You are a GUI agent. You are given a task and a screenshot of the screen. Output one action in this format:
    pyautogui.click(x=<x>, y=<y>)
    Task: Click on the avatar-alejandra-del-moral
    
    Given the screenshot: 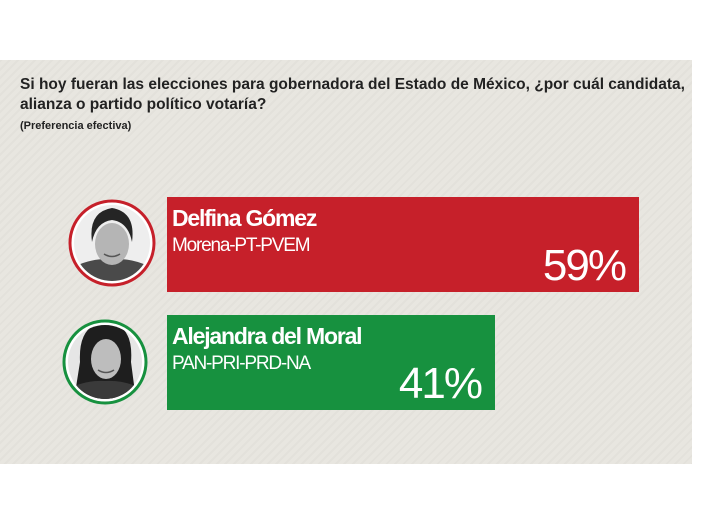 What is the action you would take?
    pyautogui.click(x=105, y=362)
    